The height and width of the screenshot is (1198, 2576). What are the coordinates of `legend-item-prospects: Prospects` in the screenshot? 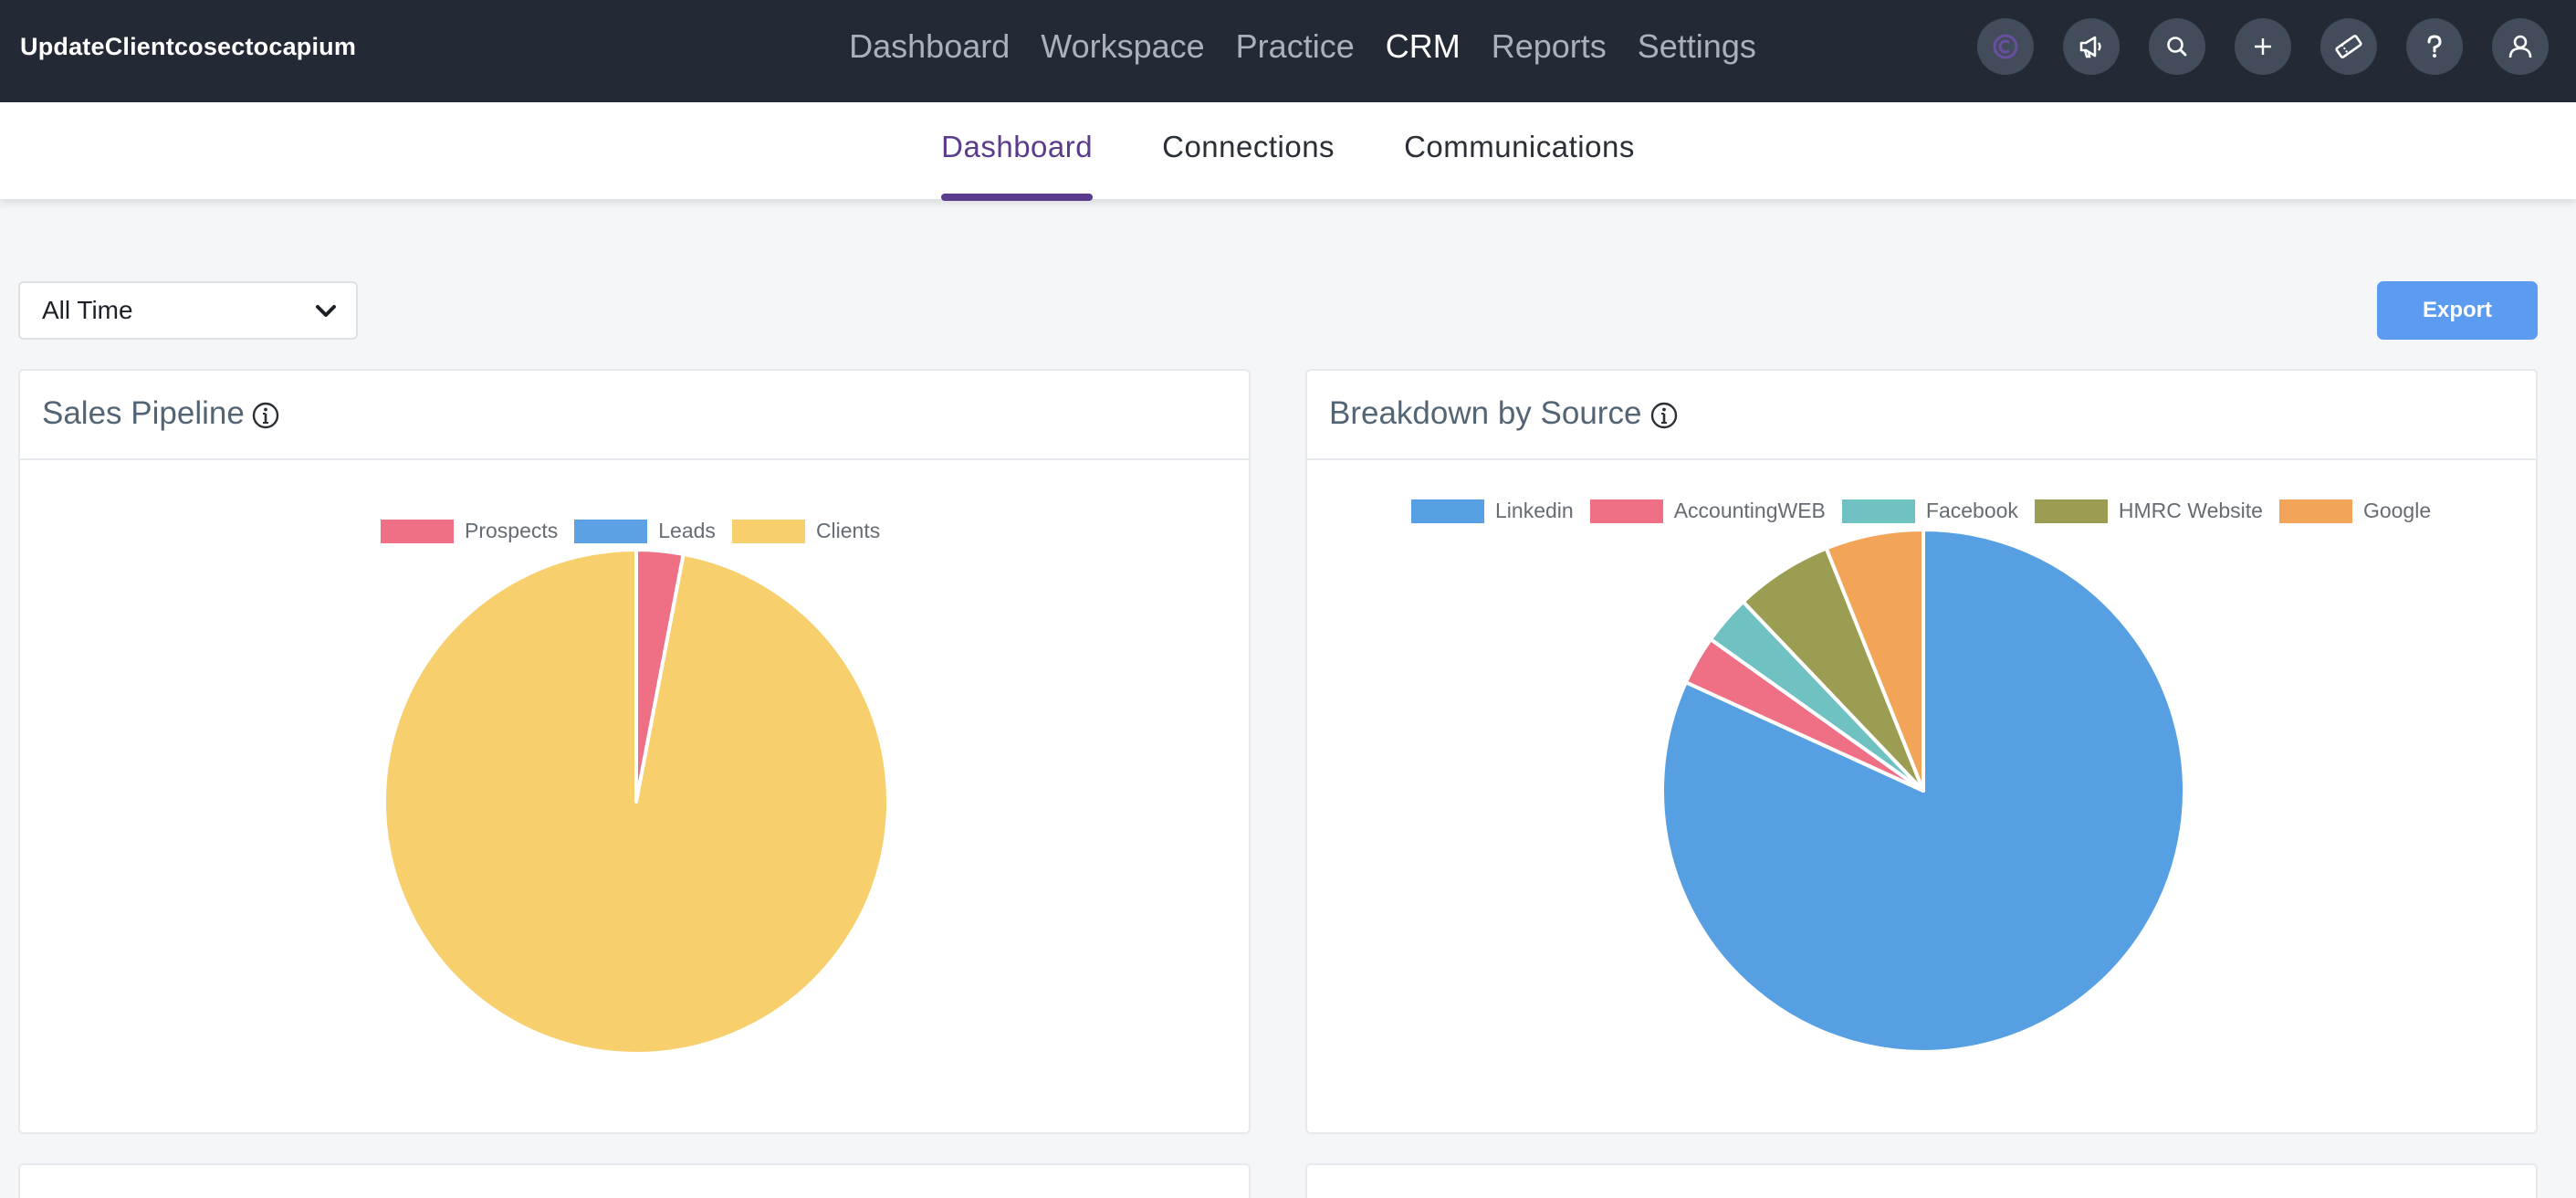 It's located at (470, 531).